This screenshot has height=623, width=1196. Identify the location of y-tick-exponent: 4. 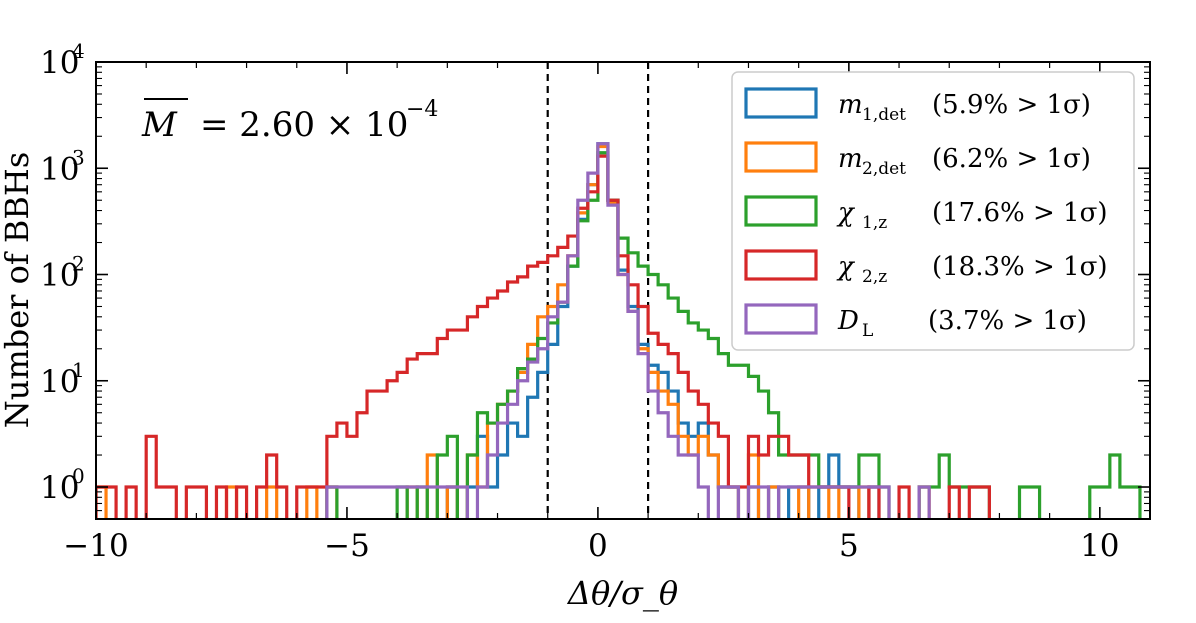
(78, 51).